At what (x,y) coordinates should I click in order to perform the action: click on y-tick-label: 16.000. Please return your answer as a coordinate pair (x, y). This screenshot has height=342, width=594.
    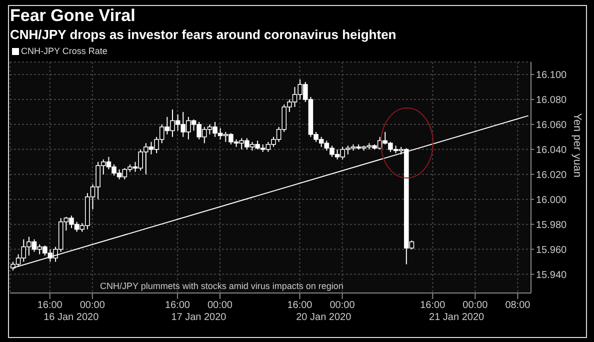
    Looking at the image, I should click on (552, 200).